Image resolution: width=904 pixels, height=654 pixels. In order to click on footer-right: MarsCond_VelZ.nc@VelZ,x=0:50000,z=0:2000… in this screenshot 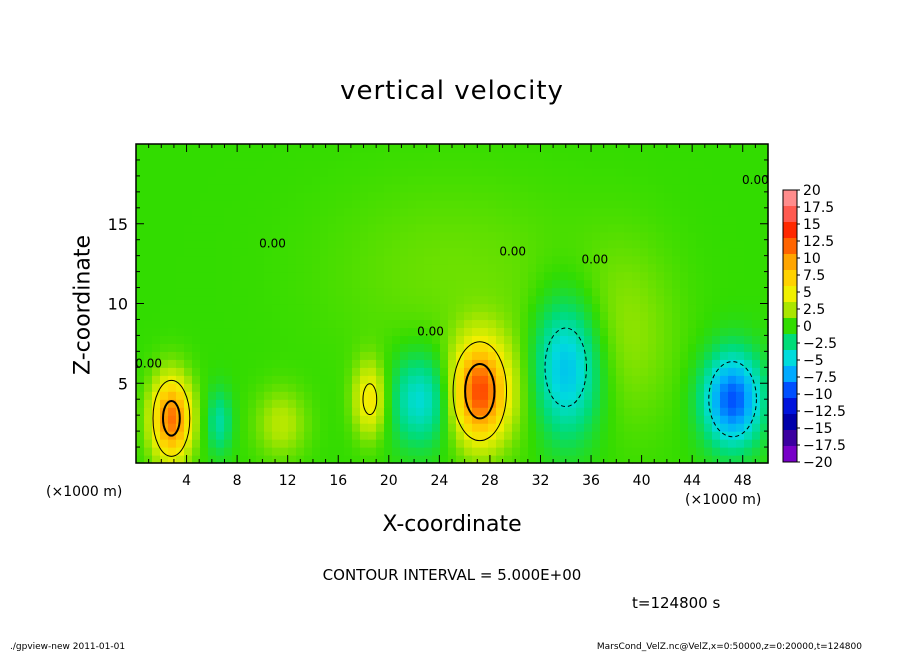, I will do `click(729, 647)`.